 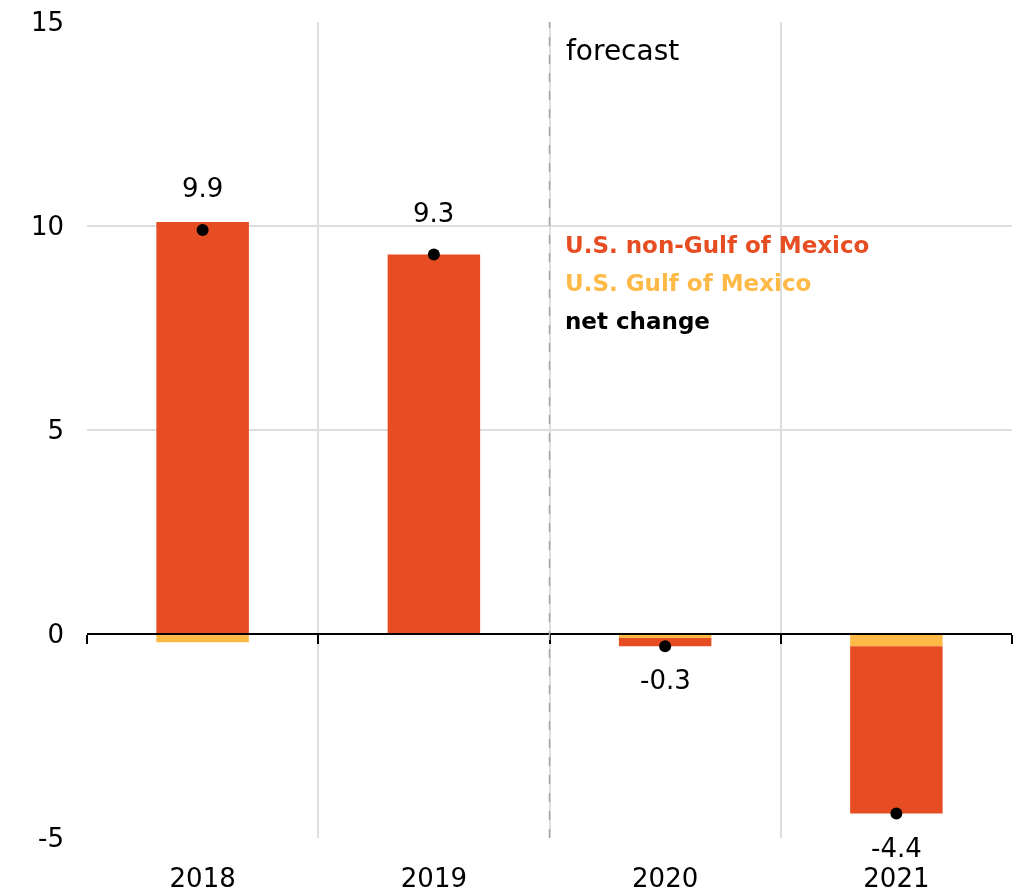 What do you see at coordinates (47, 22) in the screenshot?
I see `y-tick-label: 15` at bounding box center [47, 22].